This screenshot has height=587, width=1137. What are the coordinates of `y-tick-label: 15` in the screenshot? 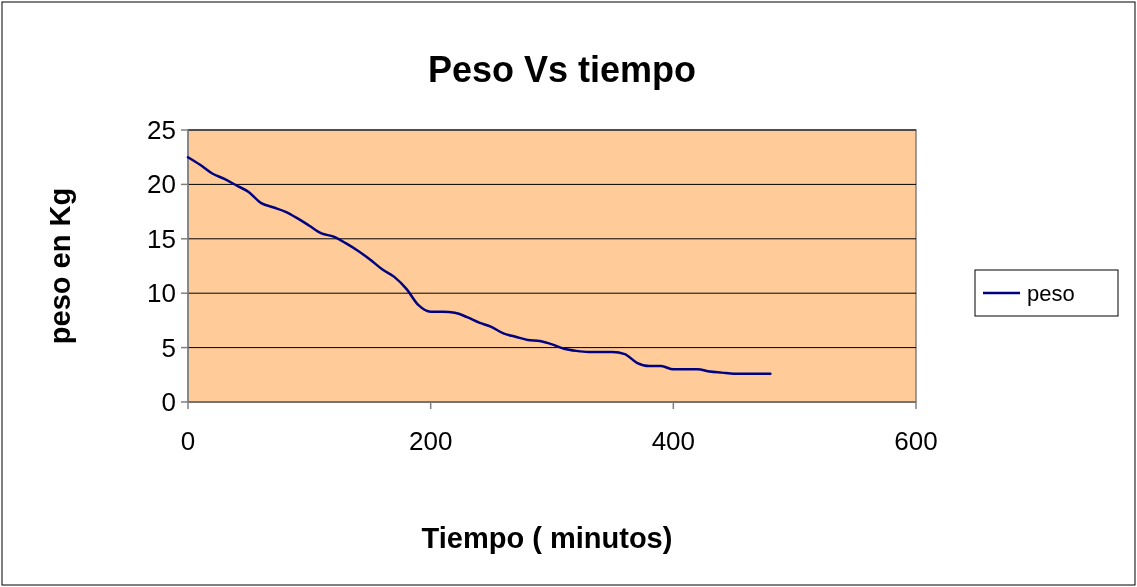 It's located at (161, 238).